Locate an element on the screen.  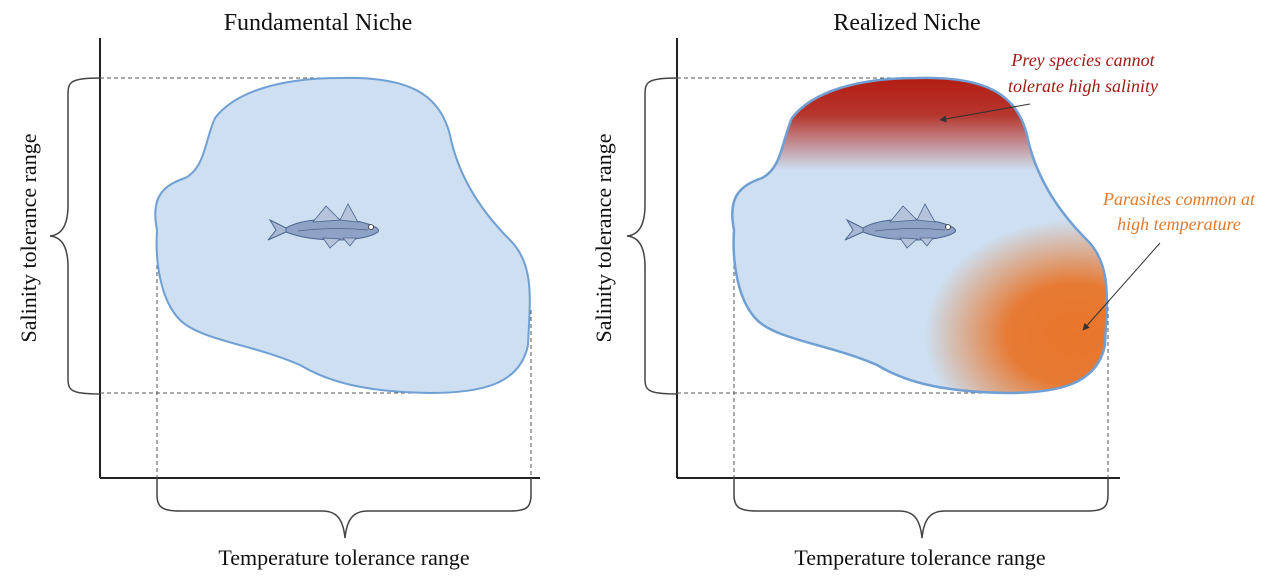
prey-annotation-line2: tolerate high salinity is located at coordinates (1083, 86).